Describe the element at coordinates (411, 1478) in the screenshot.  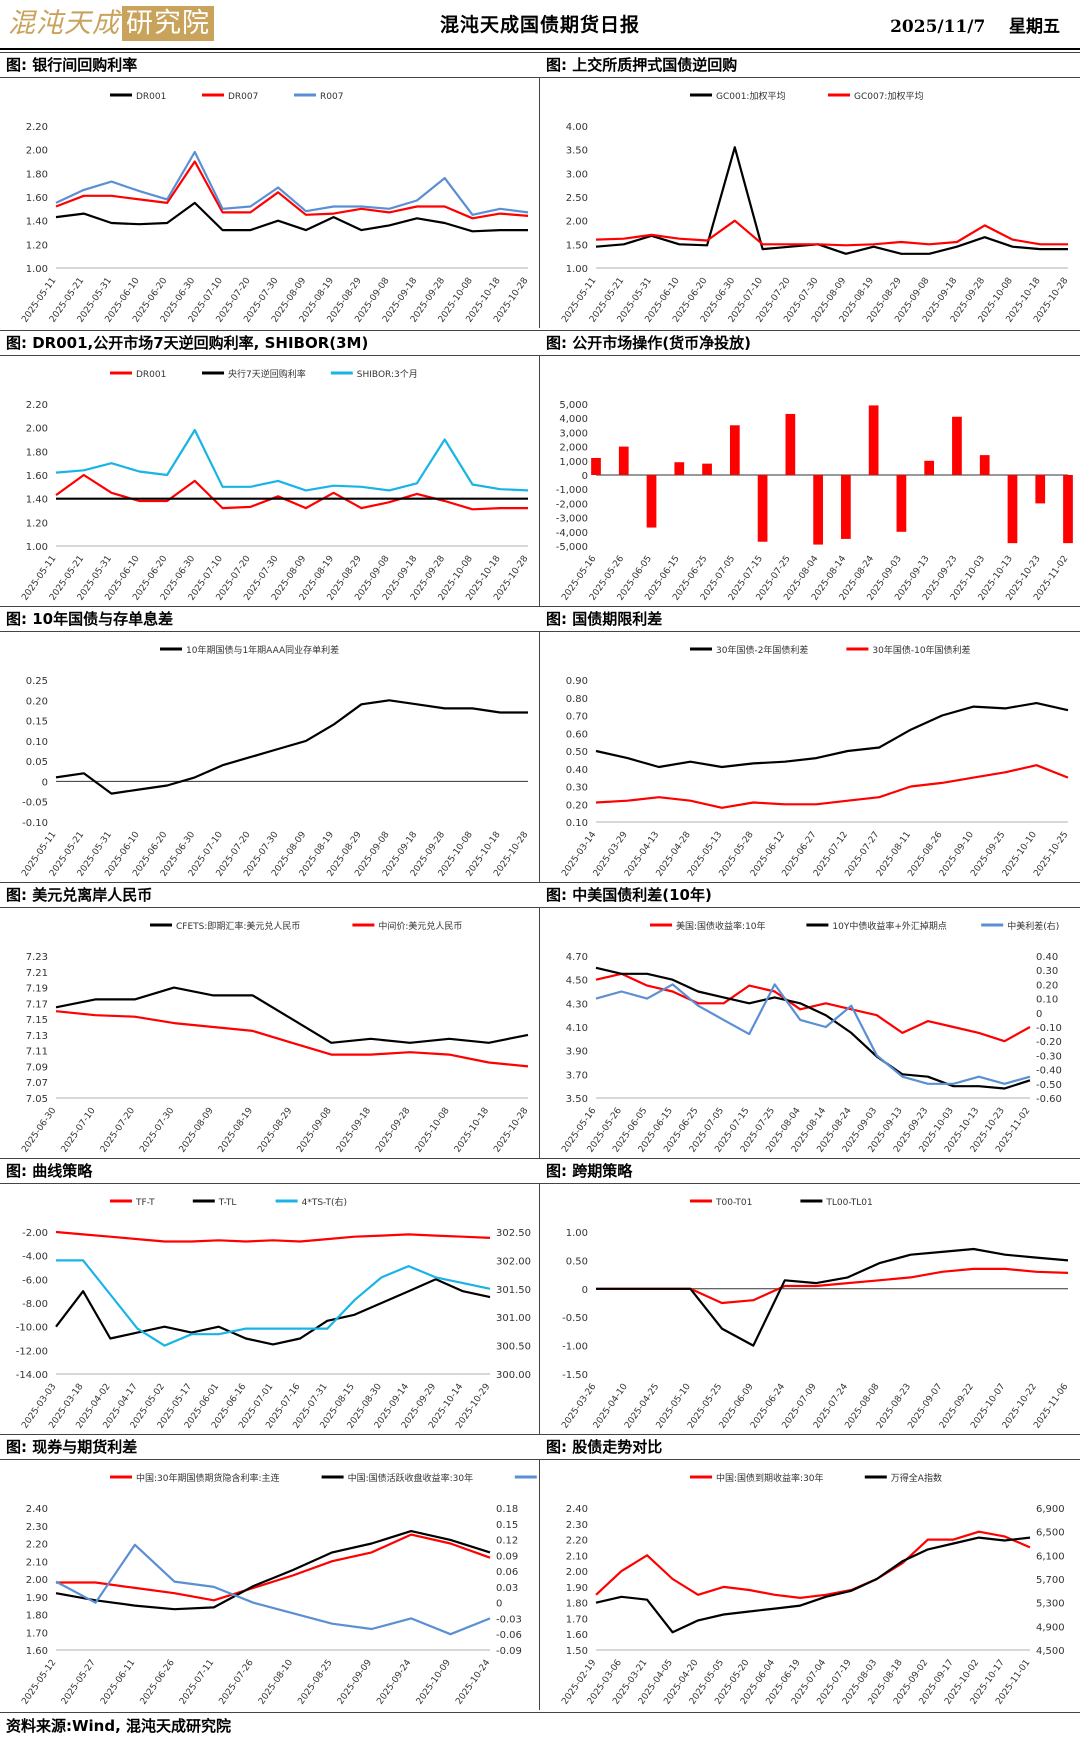
I see `legend-label: 中国:国债活跃收盘收益率:30年` at that location.